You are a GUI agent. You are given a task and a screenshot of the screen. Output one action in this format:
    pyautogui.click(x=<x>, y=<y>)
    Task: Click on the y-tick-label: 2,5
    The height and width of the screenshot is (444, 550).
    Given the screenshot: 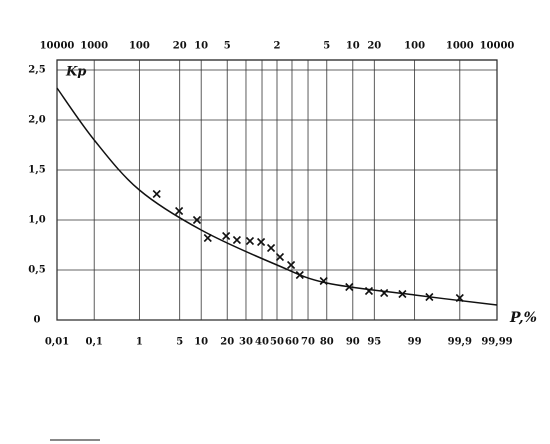 What is the action you would take?
    pyautogui.click(x=36, y=70)
    